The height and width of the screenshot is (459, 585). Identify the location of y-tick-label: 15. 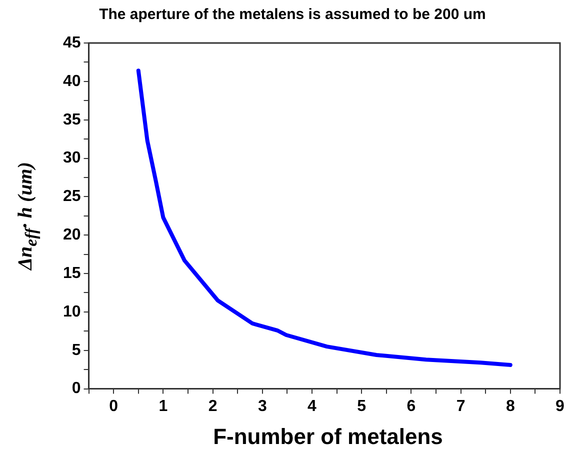
(72, 273).